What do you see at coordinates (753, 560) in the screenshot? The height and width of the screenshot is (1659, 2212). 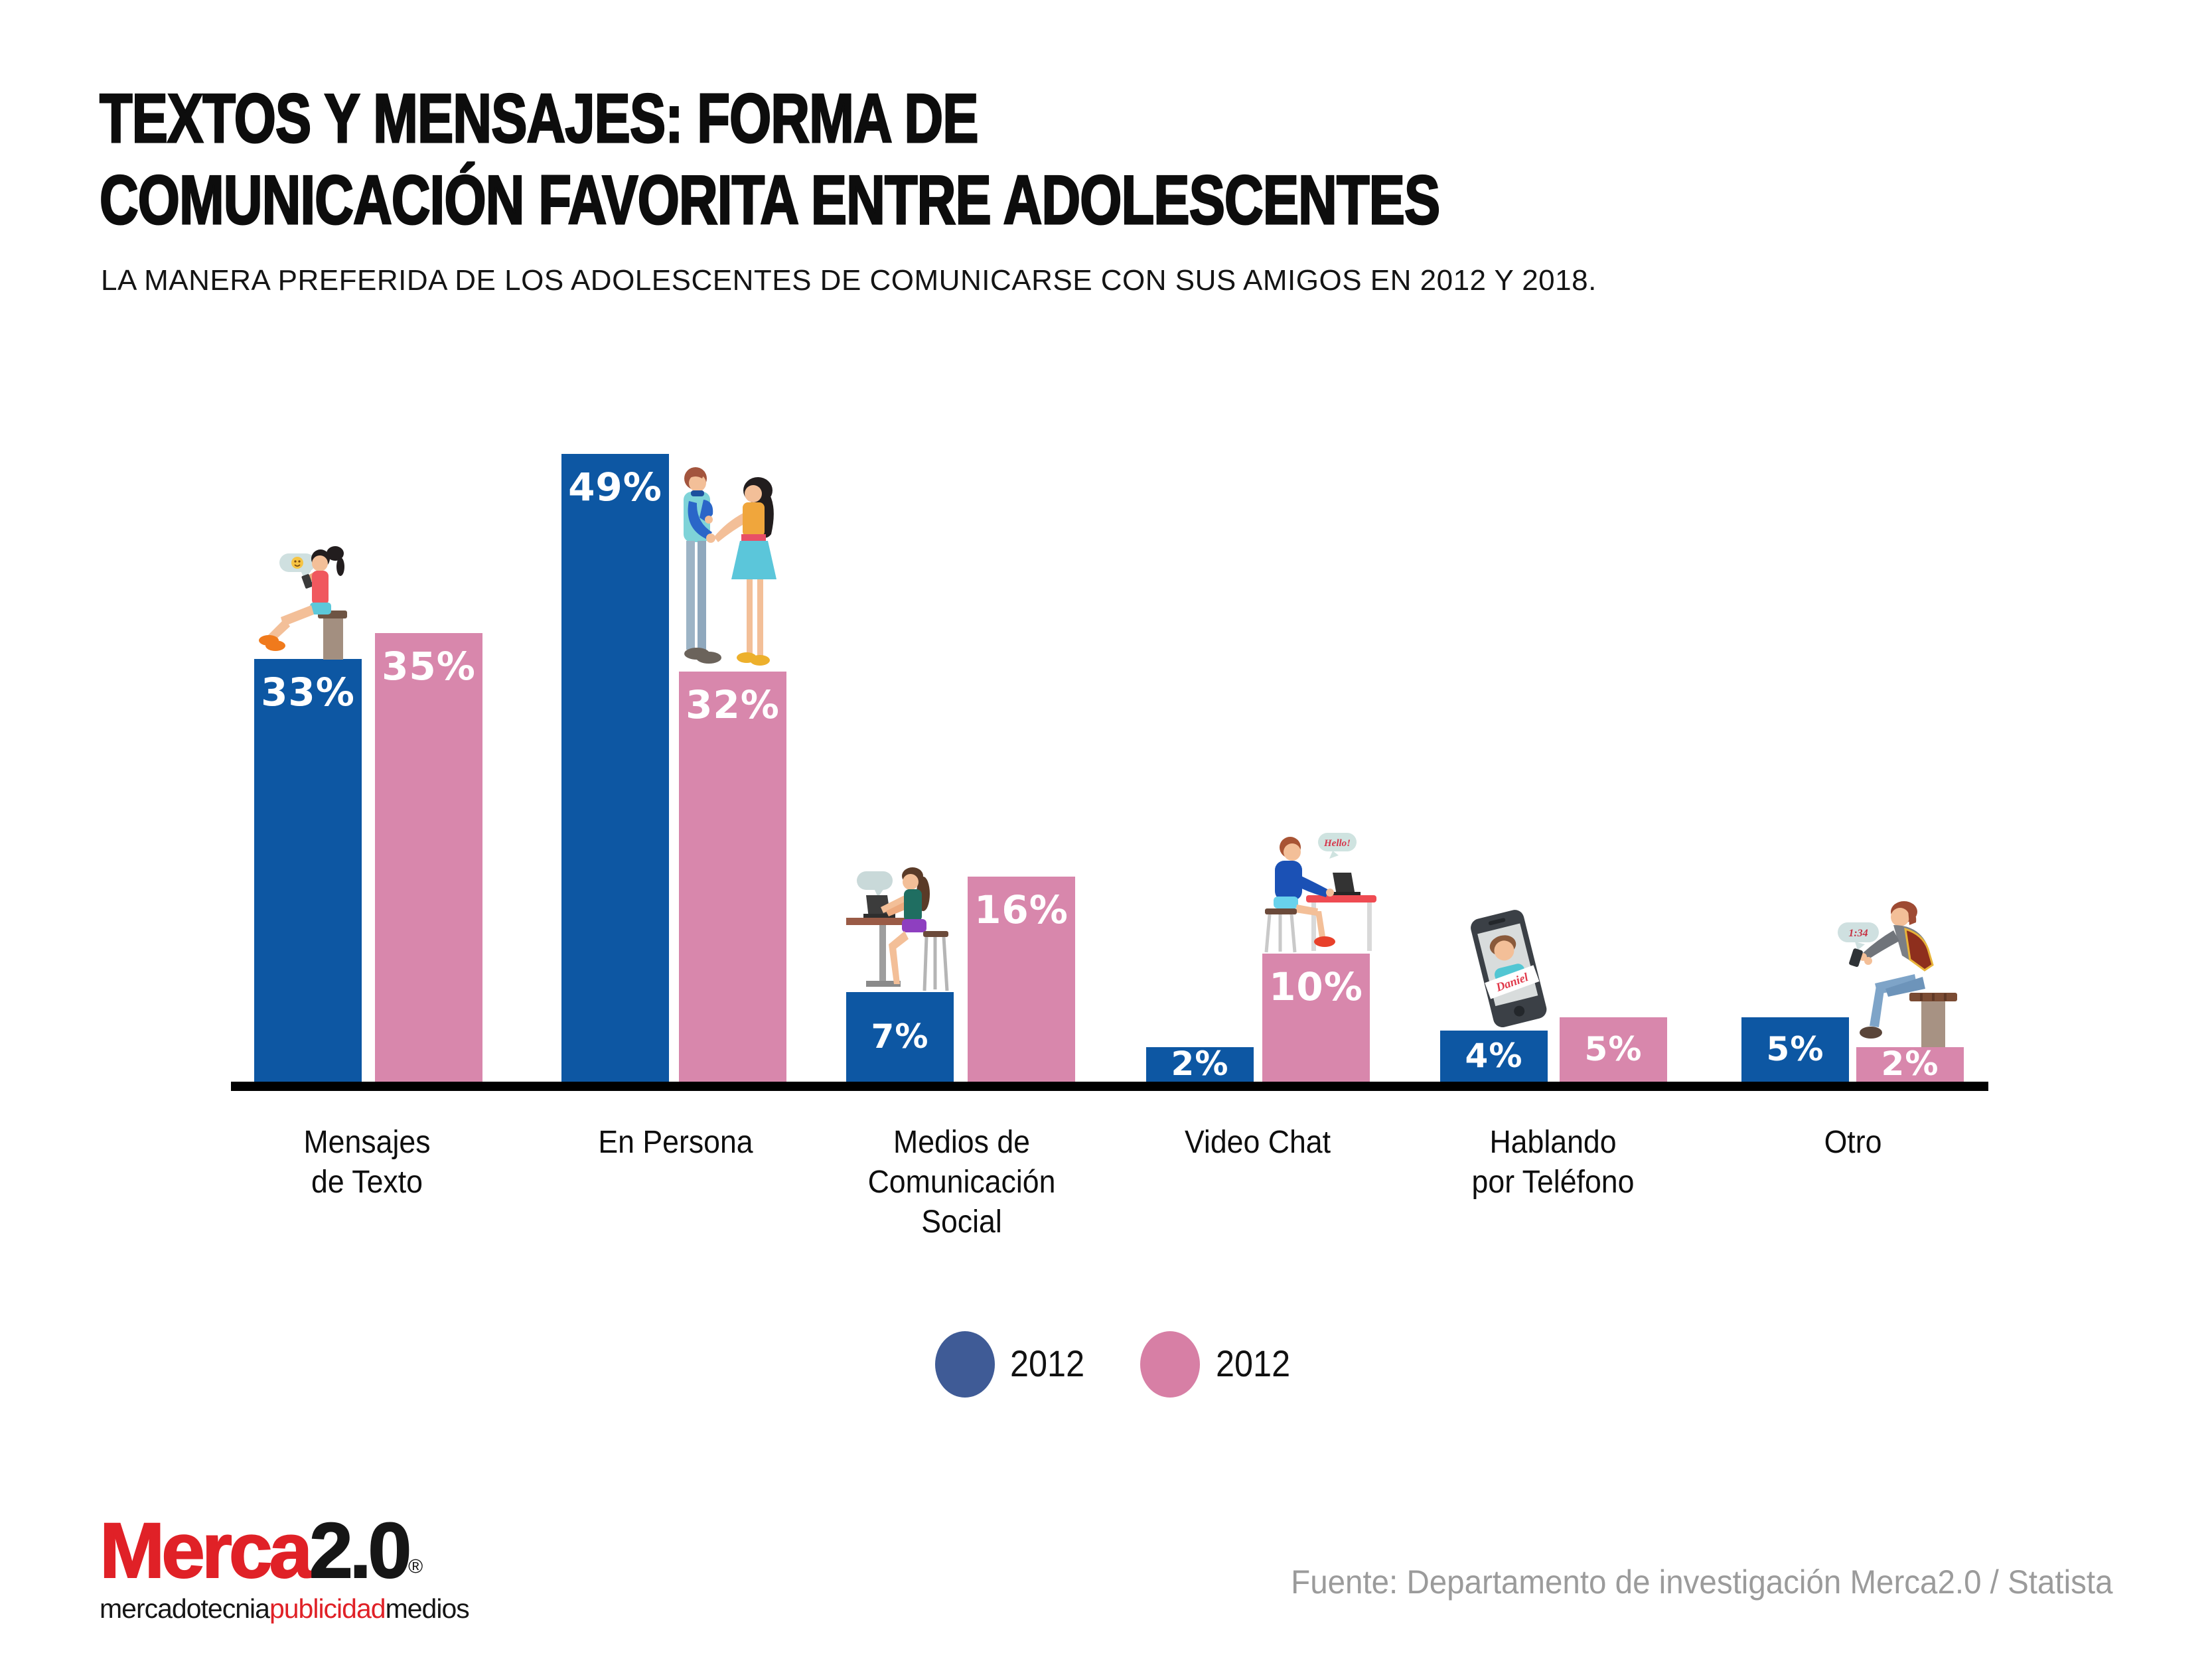 I see `girl-skirt-icon` at bounding box center [753, 560].